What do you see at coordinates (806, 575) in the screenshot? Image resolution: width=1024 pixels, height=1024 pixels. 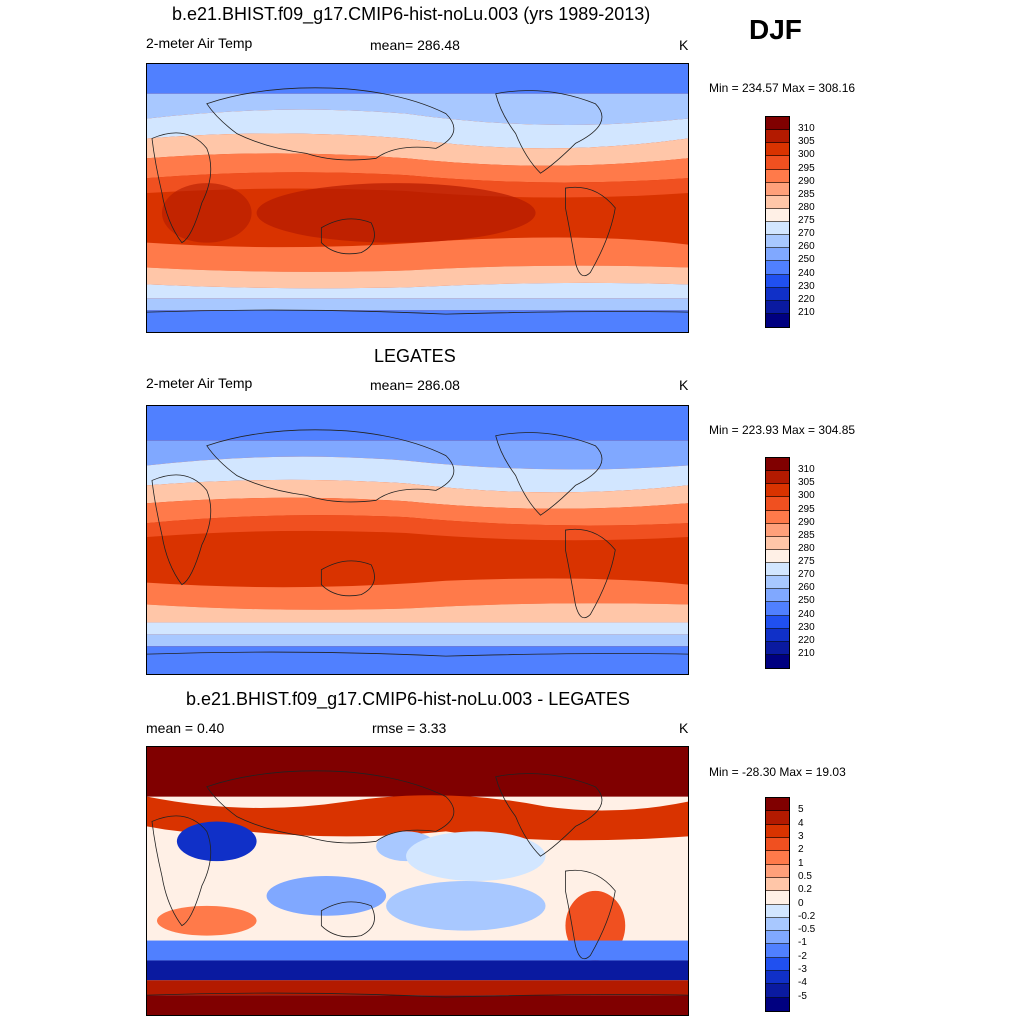 I see `colorbar-tick-label: 270` at bounding box center [806, 575].